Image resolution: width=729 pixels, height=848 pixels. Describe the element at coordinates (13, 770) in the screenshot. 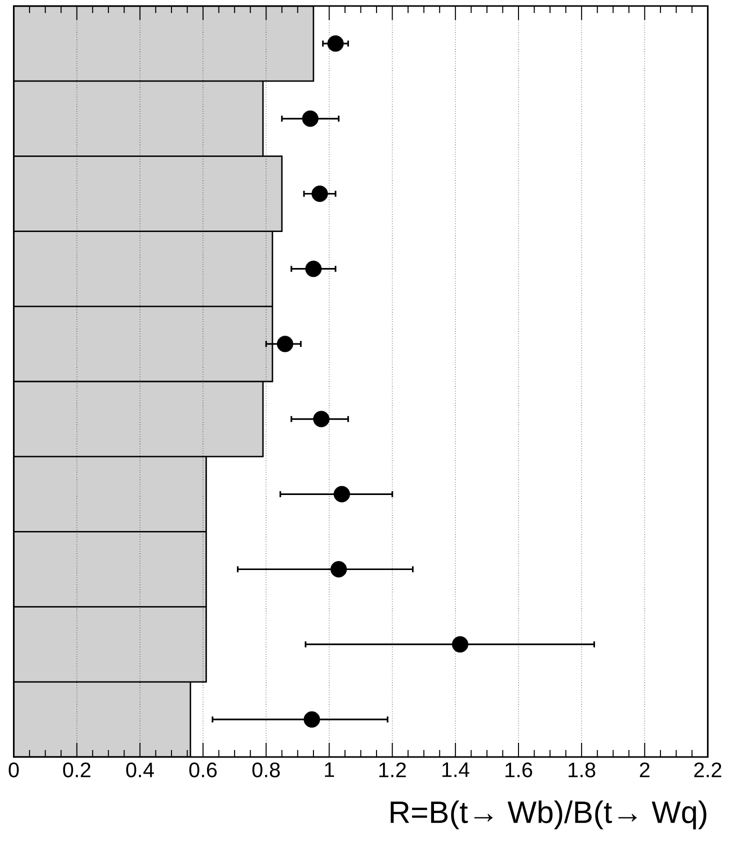

I see `x-tick-label: 0` at that location.